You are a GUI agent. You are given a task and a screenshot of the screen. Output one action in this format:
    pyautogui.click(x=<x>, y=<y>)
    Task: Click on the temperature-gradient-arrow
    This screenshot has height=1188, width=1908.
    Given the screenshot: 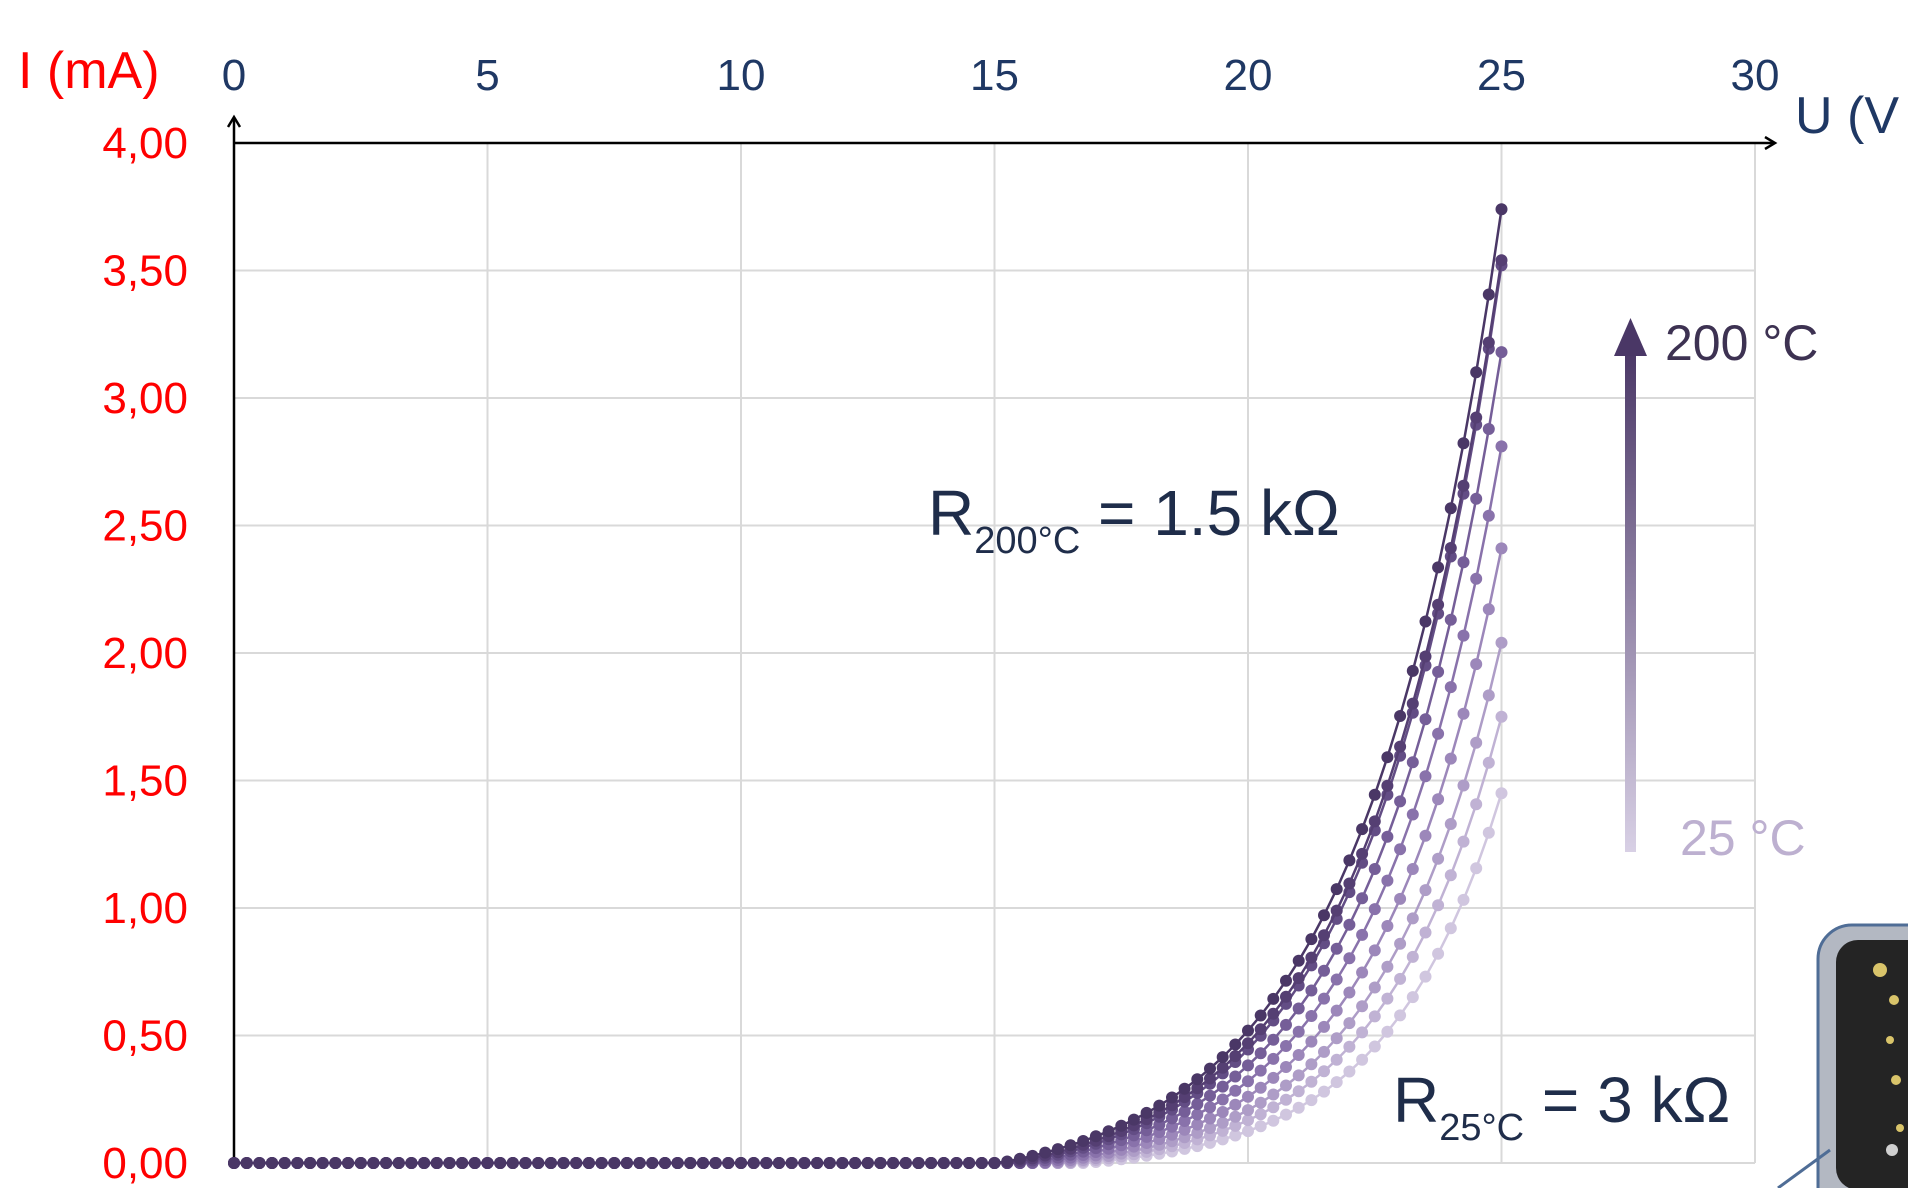 What is the action you would take?
    pyautogui.click(x=1630, y=600)
    